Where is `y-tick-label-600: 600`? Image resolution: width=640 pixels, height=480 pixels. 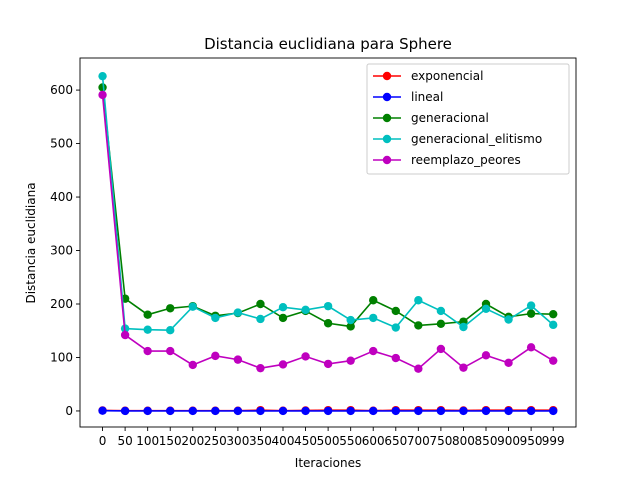
y-tick-label-600: 600 is located at coordinates (61, 90).